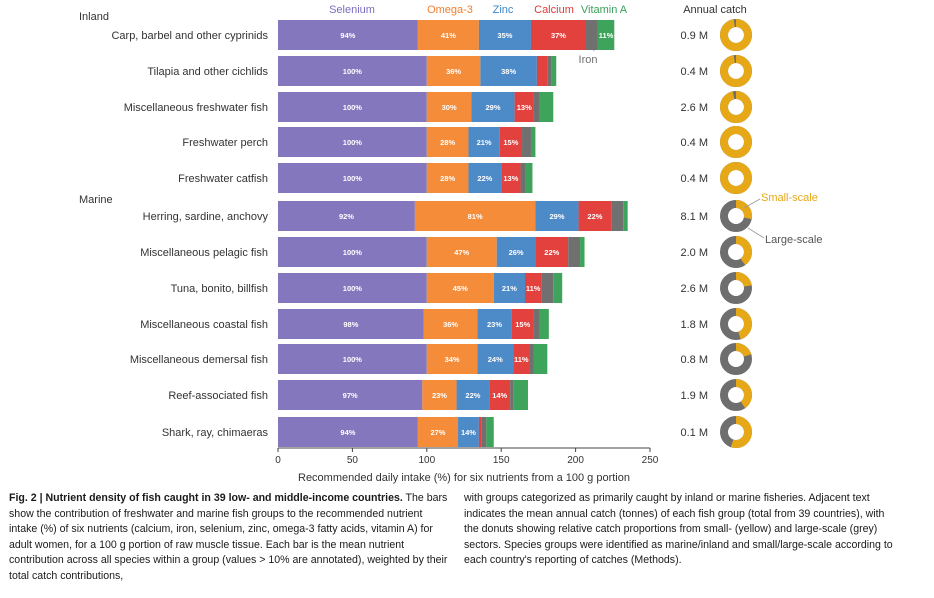 This screenshot has width=934, height=598. What do you see at coordinates (508, 71) in the screenshot?
I see `data-label: 38%` at bounding box center [508, 71].